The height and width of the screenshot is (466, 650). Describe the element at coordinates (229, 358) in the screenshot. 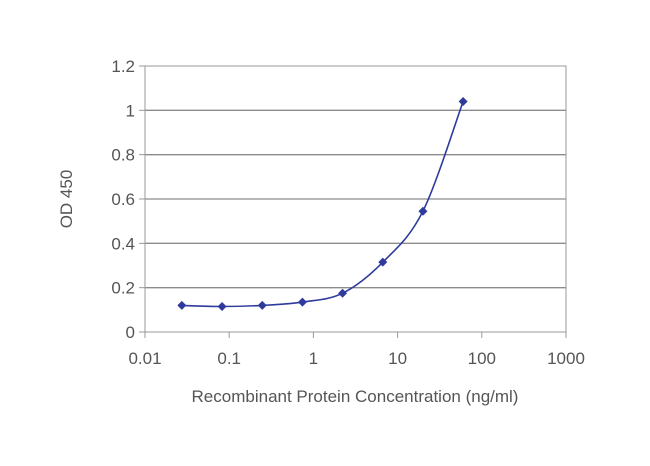

I see `x-tick-label: 0.1` at that location.